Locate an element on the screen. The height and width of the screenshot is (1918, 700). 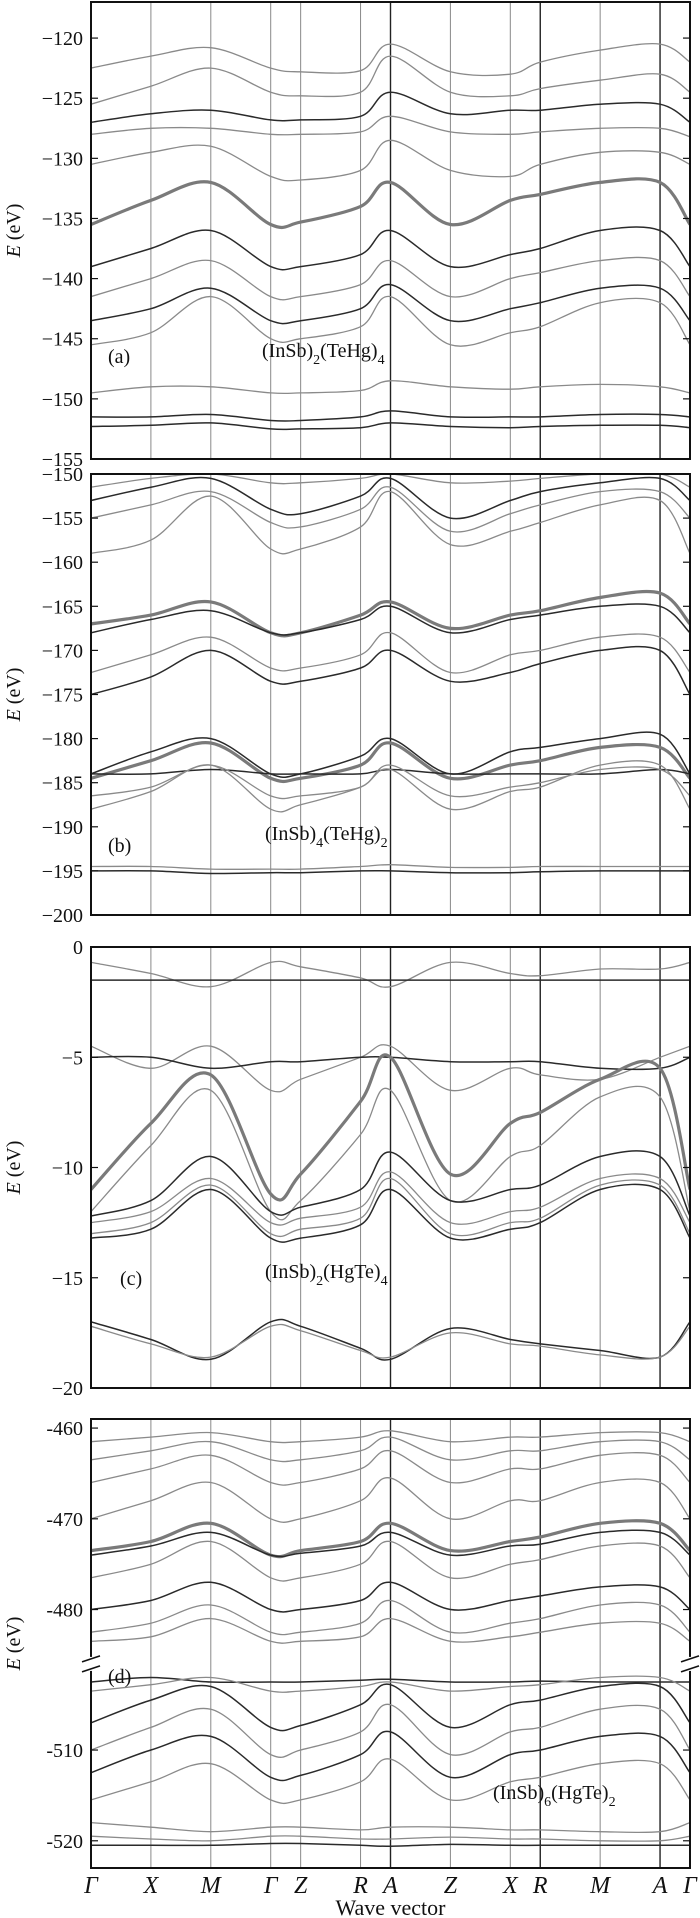
y-tick-label: −145 is located at coordinates (62, 340).